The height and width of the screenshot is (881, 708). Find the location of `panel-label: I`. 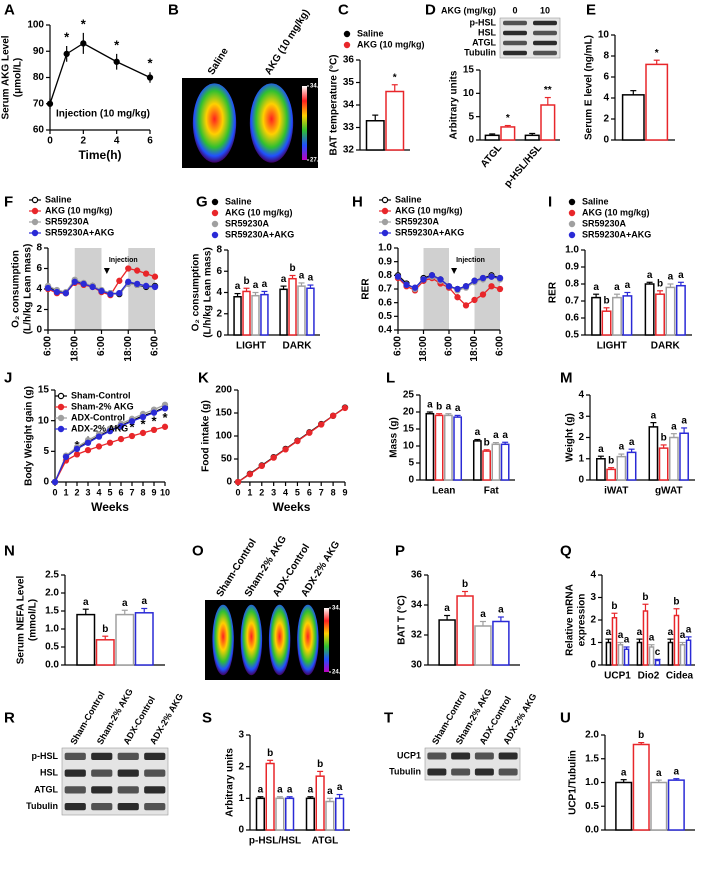

panel-label: I is located at coordinates (550, 201).